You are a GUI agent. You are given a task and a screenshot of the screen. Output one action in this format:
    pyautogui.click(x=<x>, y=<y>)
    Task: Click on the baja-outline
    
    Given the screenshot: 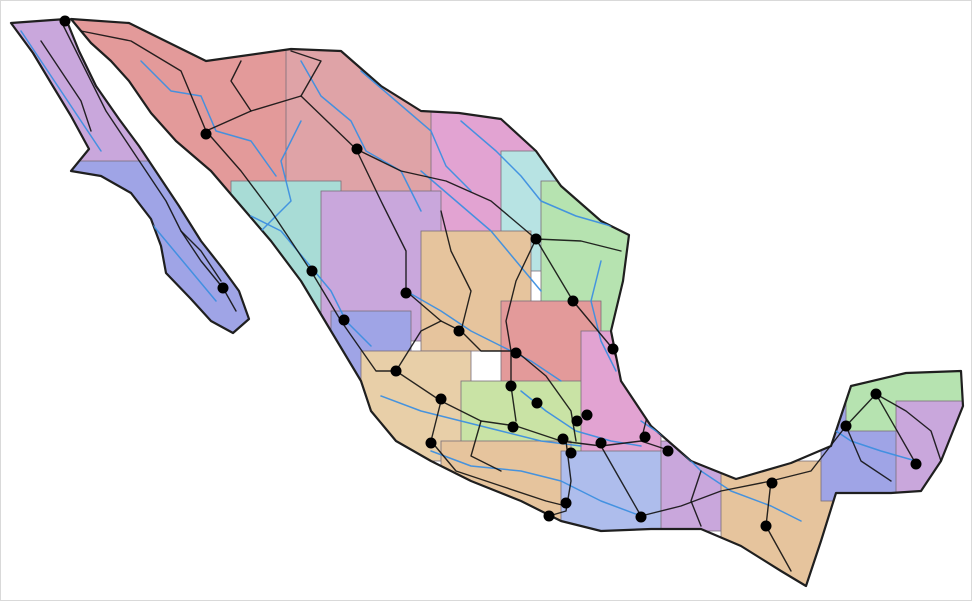 What is the action you would take?
    pyautogui.click(x=130, y=176)
    